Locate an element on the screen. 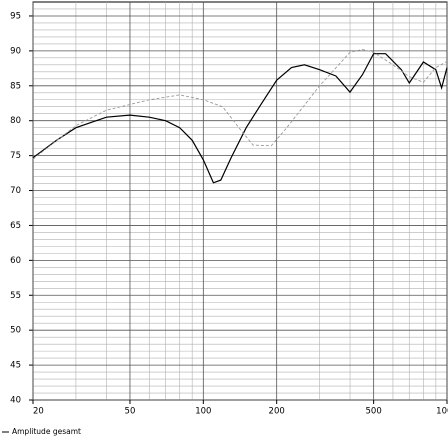 This screenshot has height=447, width=448. y-tick-label: 75 is located at coordinates (15, 156).